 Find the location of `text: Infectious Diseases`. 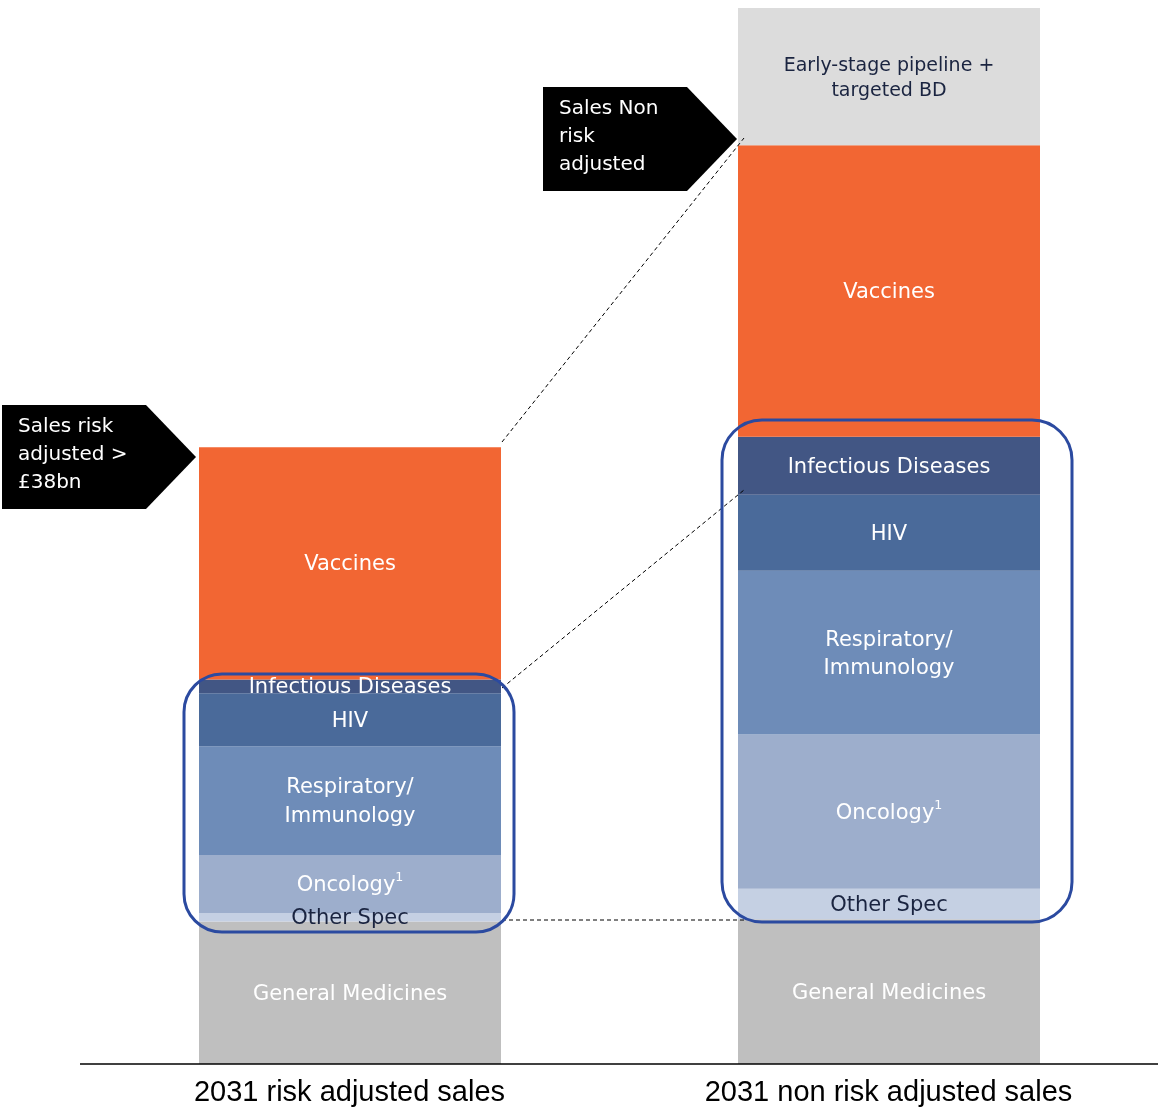

text: Infectious Diseases is located at coordinates (889, 465).